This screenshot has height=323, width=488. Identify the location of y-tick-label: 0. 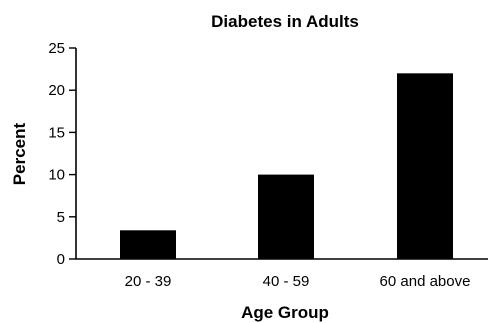
(61, 259).